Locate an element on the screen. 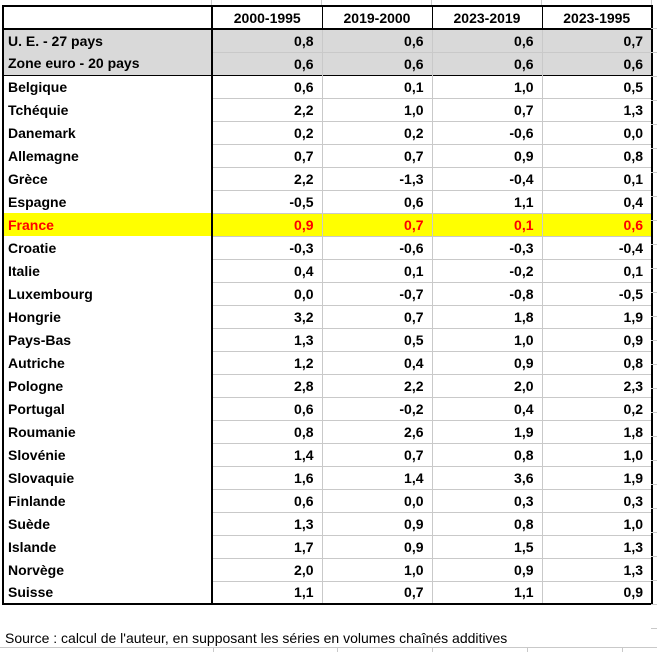 Image resolution: width=657 pixels, height=652 pixels. cell-value: 3,6 is located at coordinates (486, 477).